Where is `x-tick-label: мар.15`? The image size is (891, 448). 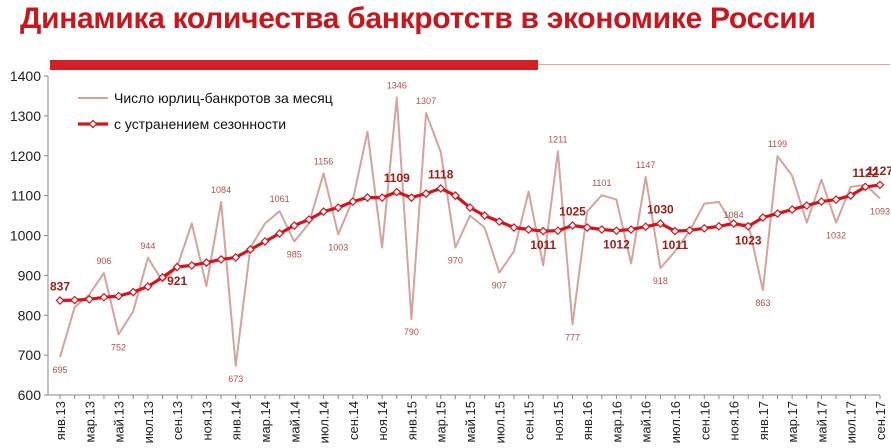 x-tick-label: мар.15 is located at coordinates (441, 421).